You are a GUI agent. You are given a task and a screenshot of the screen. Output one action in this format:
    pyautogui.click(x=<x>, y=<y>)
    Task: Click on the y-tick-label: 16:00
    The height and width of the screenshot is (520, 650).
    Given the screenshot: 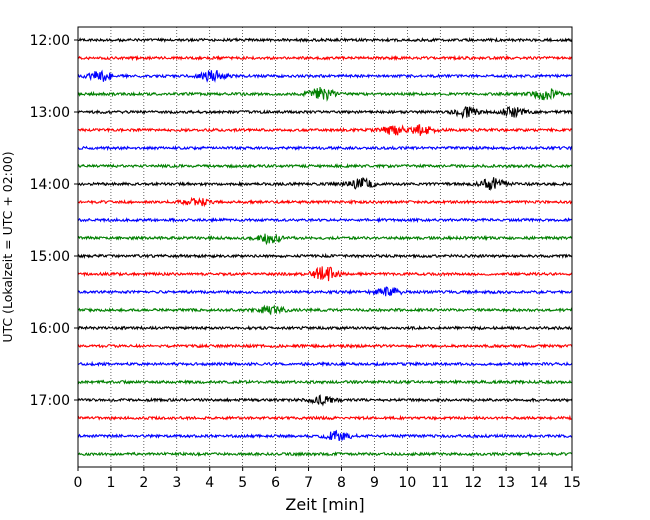 What is the action you would take?
    pyautogui.click(x=50, y=329)
    